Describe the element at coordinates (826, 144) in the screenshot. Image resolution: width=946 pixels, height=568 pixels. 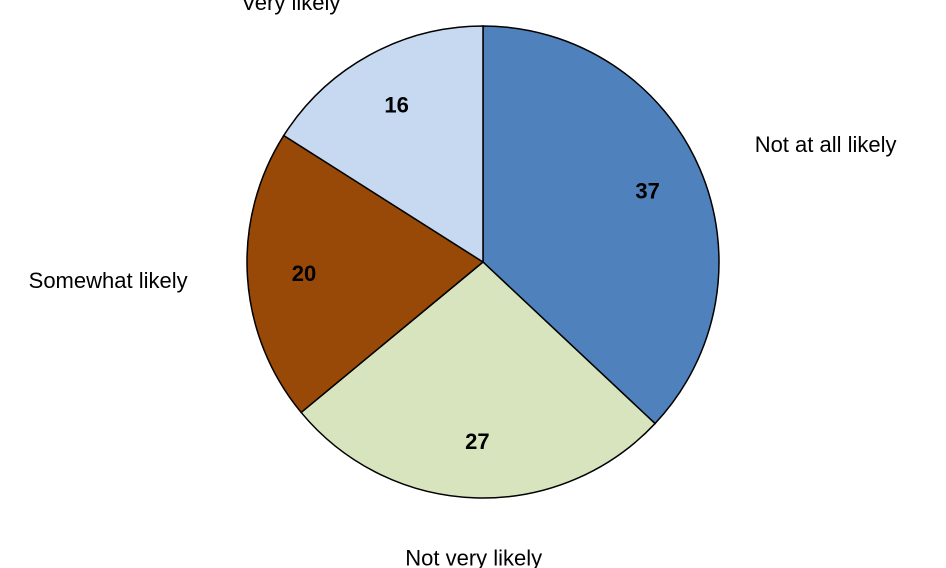
I see `pie-category-label-not-at-all-likely: Not at all likely` at that location.